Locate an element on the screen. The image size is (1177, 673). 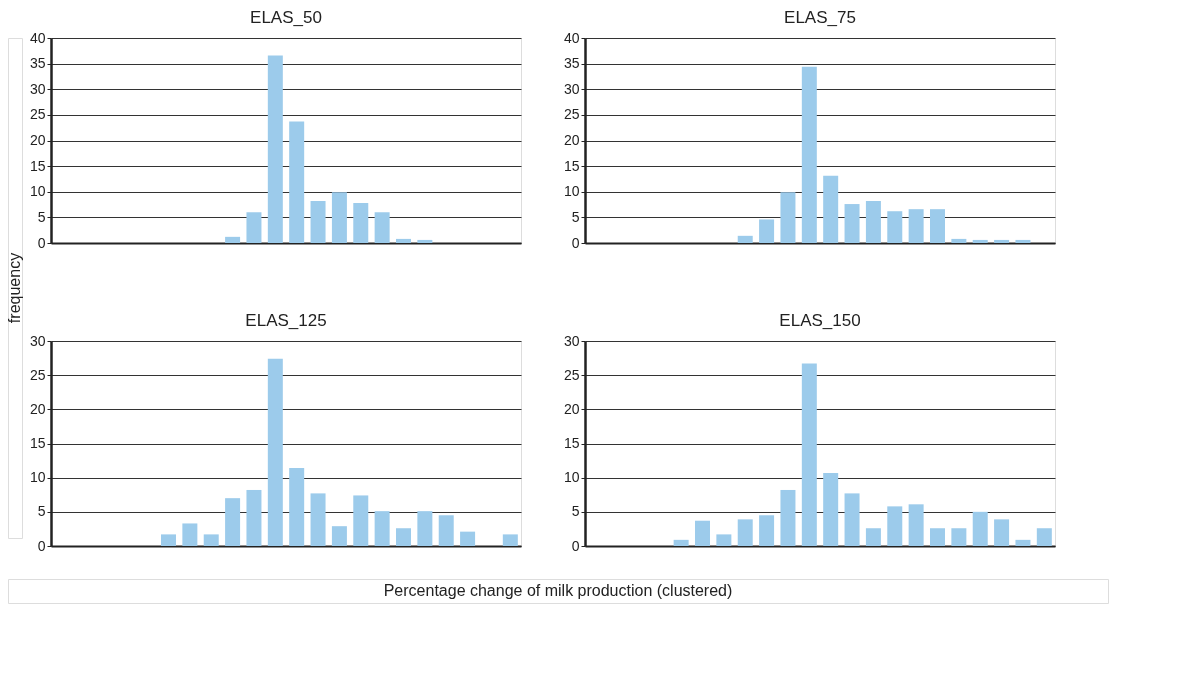
chart-title: ELAS_125 is located at coordinates (286, 320).